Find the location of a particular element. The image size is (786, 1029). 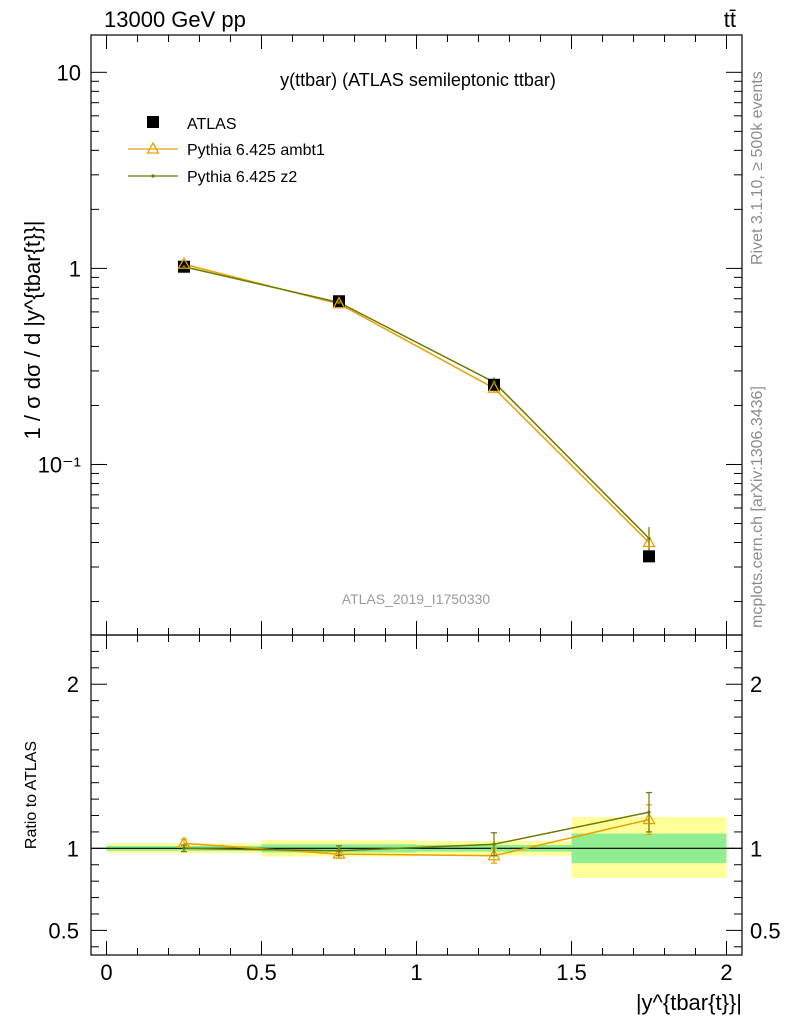

ratio-y-tick-label-right: 2 is located at coordinates (756, 684).